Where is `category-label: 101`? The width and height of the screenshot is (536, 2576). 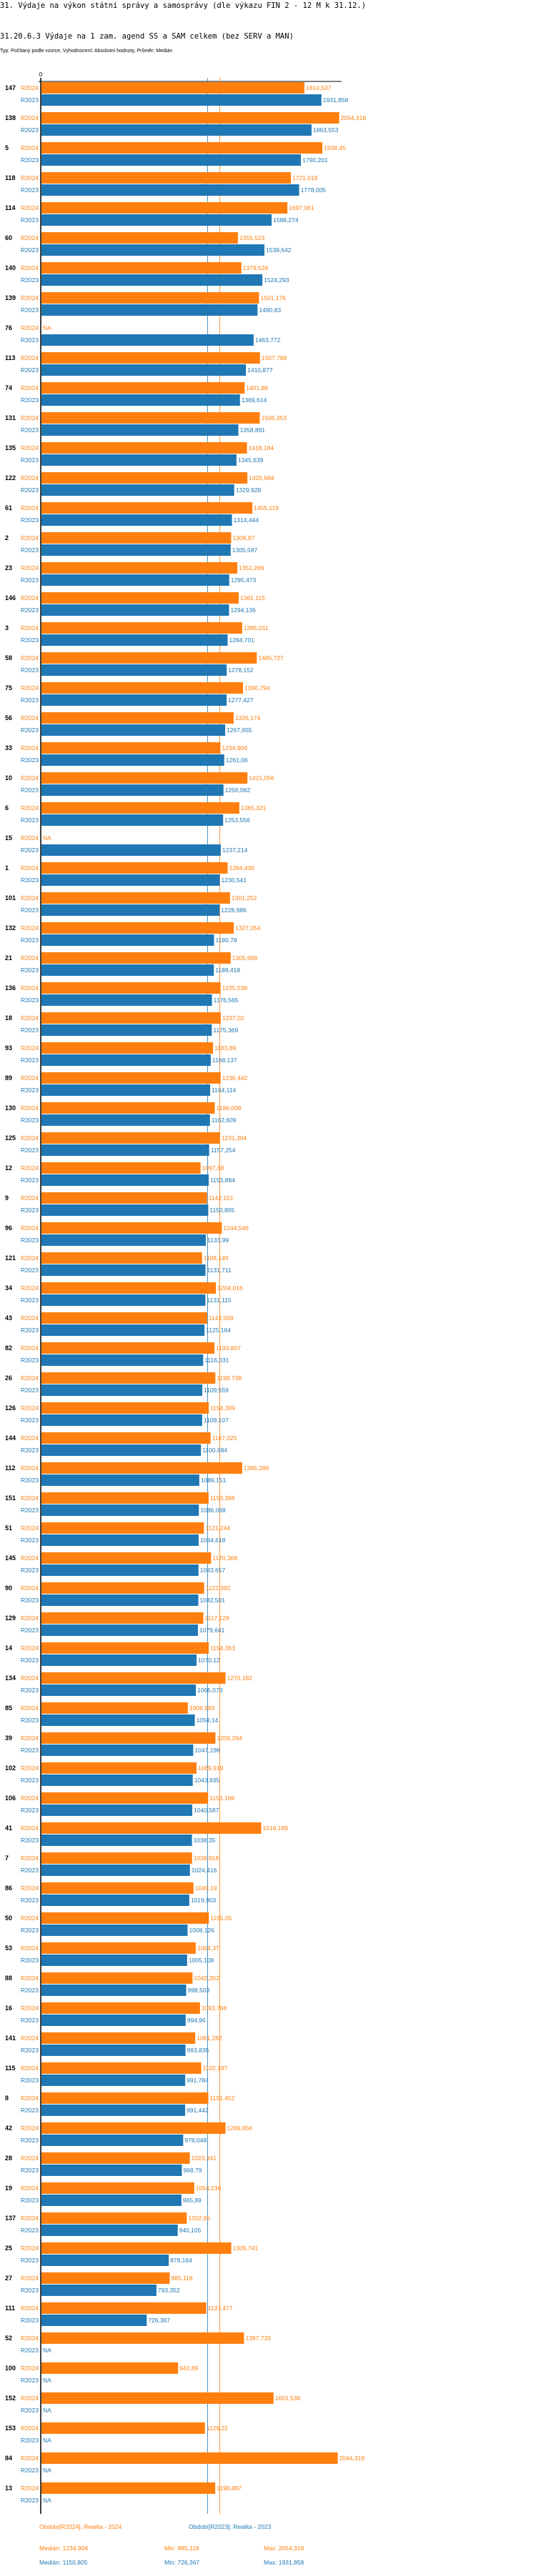 category-label: 101 is located at coordinates (10, 898).